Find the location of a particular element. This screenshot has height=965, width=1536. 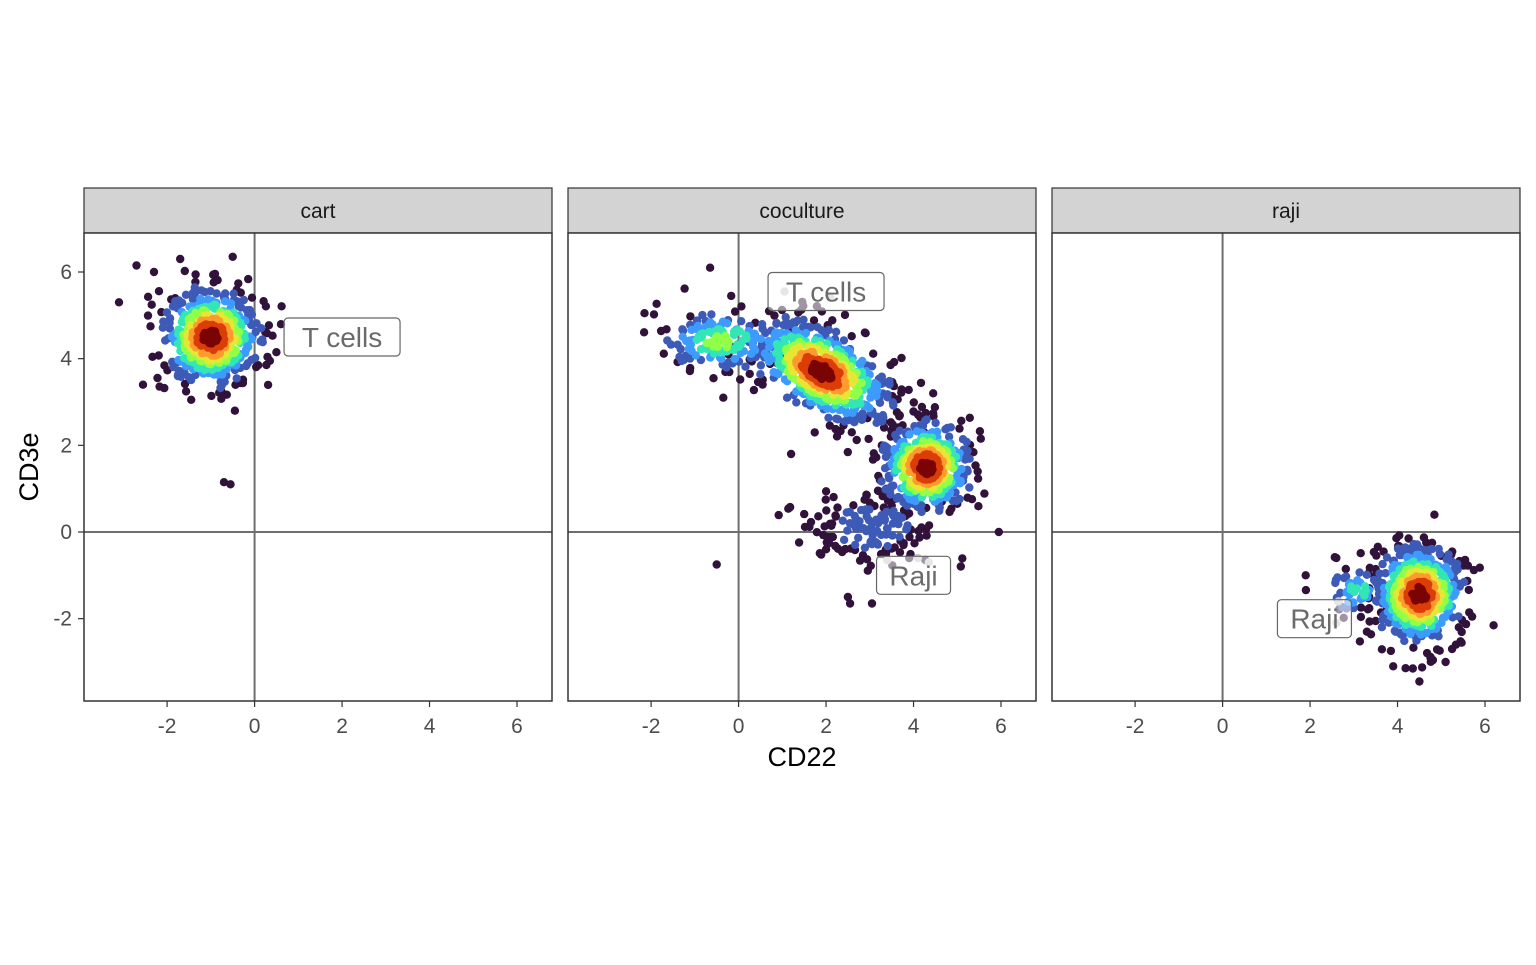

x-tick-label: -2 is located at coordinates (1135, 726).